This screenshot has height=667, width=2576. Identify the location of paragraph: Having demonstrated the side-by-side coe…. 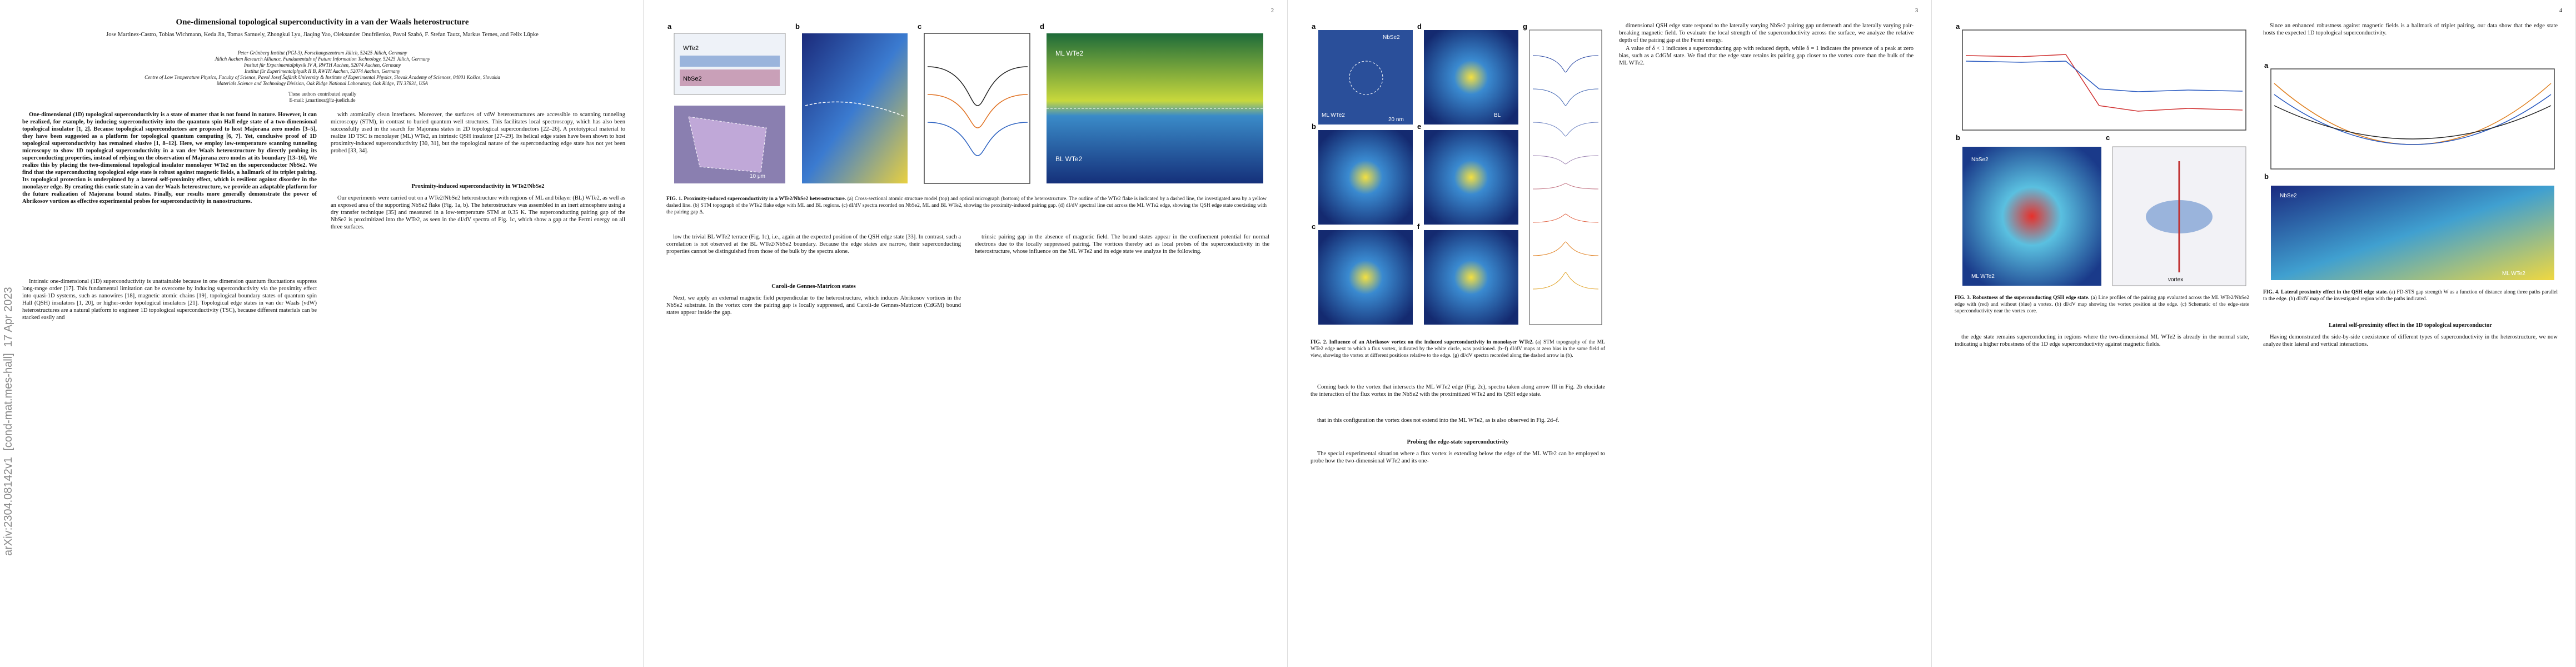
(2410, 340).